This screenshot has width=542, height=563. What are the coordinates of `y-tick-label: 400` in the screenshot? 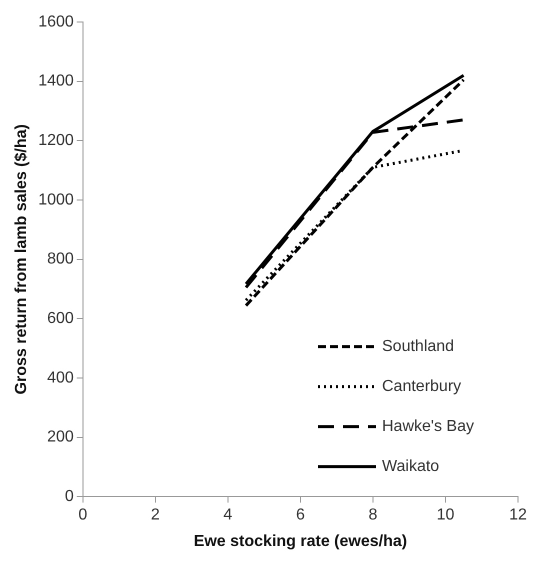 It's located at (60, 377).